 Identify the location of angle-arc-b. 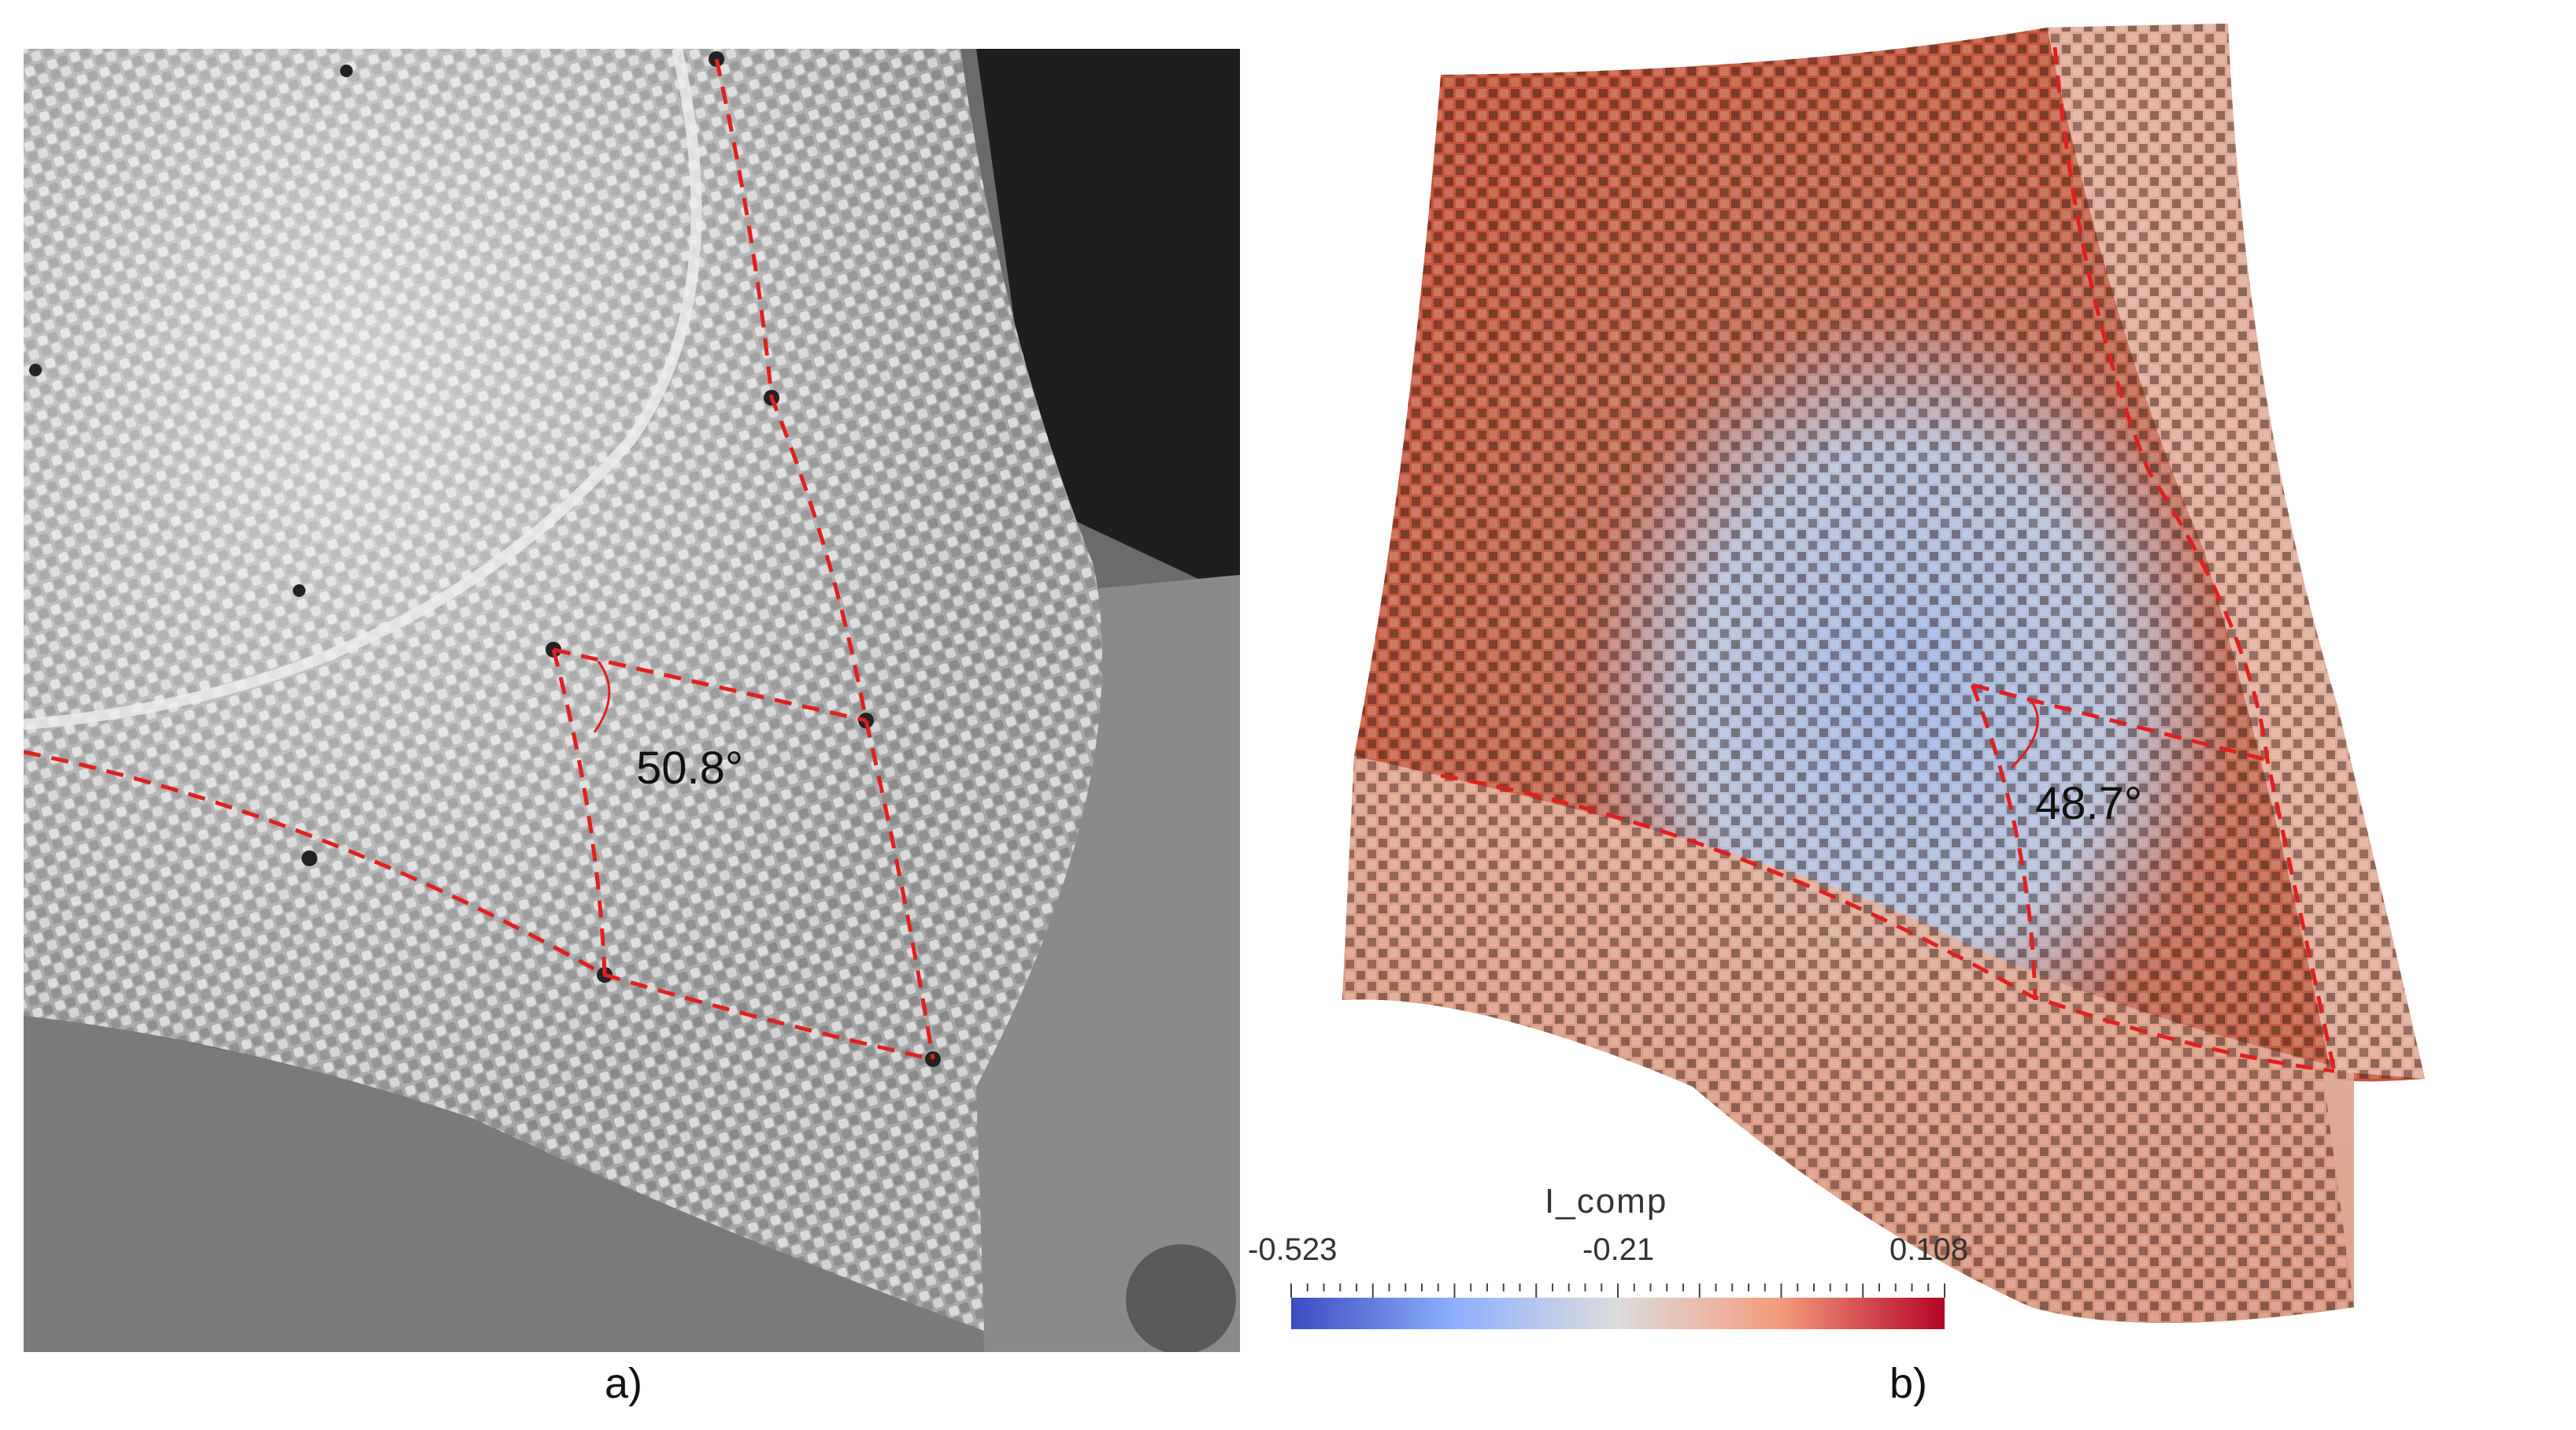
(2024, 734).